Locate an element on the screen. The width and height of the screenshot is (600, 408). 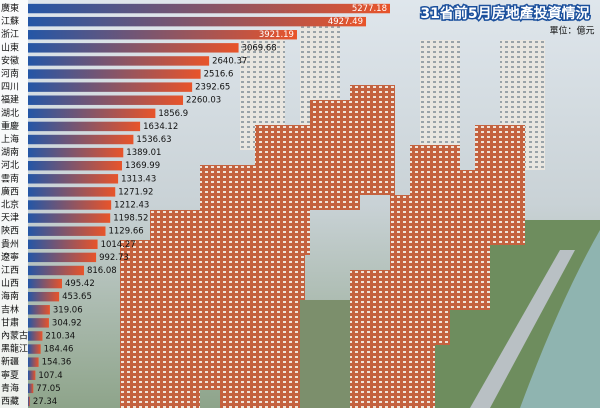
value-label: 1634.12 is located at coordinates (160, 127).